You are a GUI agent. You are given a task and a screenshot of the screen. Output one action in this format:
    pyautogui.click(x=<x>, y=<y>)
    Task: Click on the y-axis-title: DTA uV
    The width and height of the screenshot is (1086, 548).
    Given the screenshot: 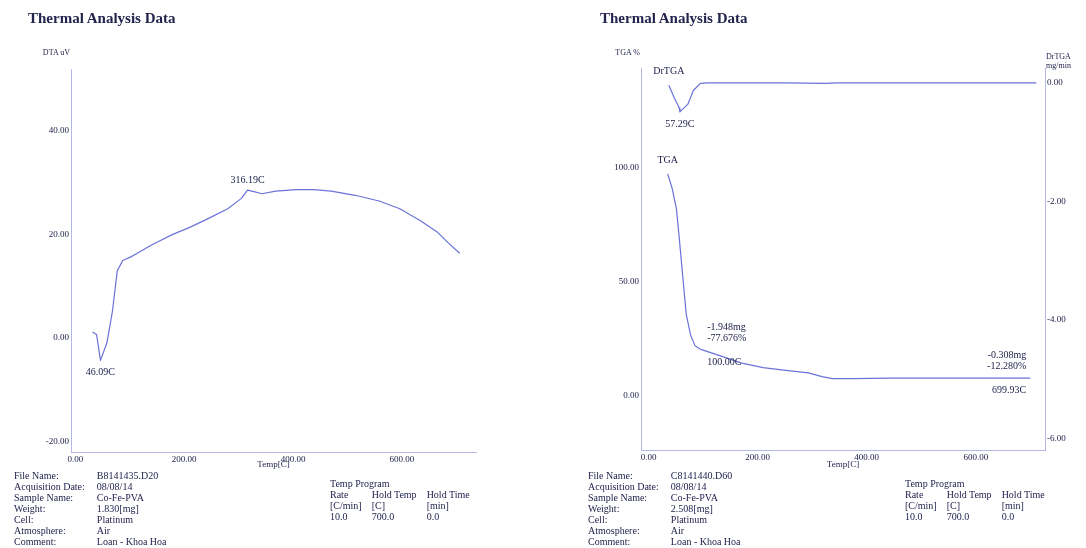 What is the action you would take?
    pyautogui.click(x=55, y=52)
    